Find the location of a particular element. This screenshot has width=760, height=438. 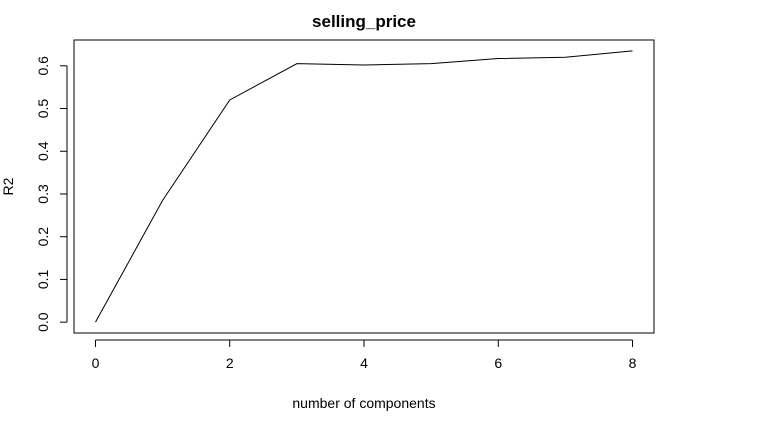

x-tick-label: 0 is located at coordinates (96, 363).